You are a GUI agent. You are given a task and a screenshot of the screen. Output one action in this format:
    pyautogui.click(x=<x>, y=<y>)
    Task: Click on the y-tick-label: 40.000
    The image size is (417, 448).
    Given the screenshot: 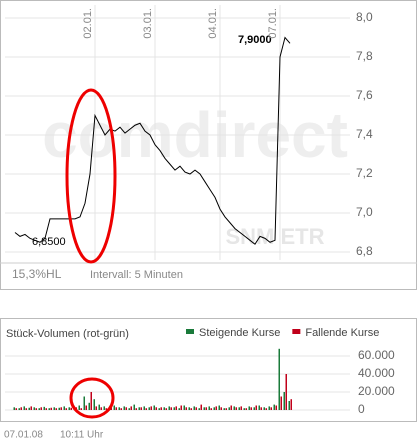 What is the action you would take?
    pyautogui.click(x=376, y=373)
    